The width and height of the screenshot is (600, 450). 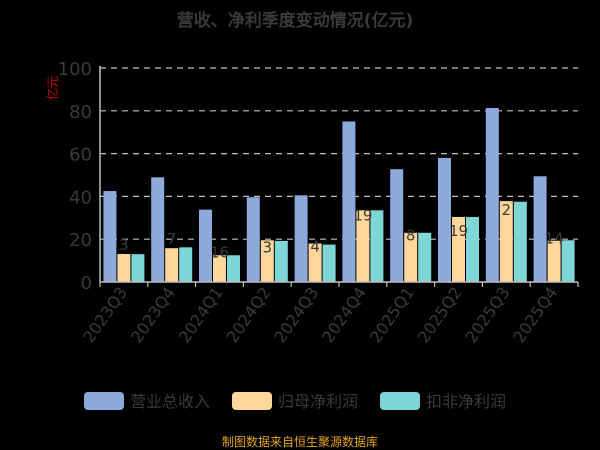 What do you see at coordinates (349, 201) in the screenshot?
I see `bar-2024Q4-s0` at bounding box center [349, 201].